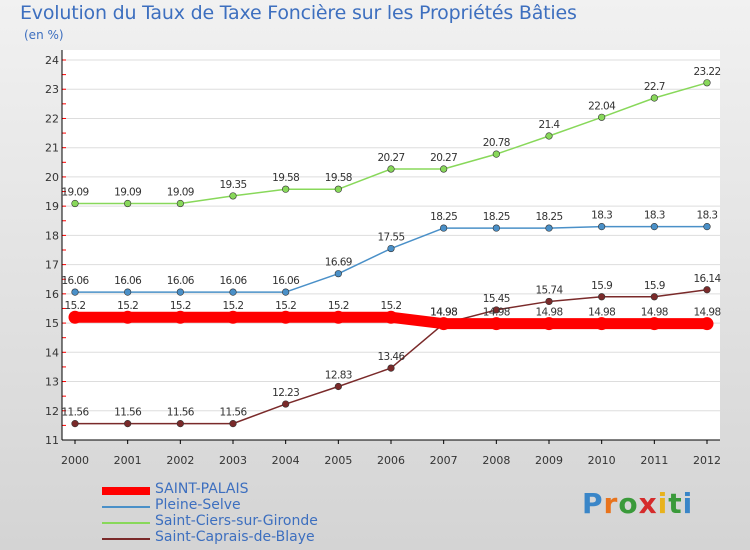 Image resolution: width=750 pixels, height=550 pixels. I want to click on y-tick-label: 19, so click(52, 206).